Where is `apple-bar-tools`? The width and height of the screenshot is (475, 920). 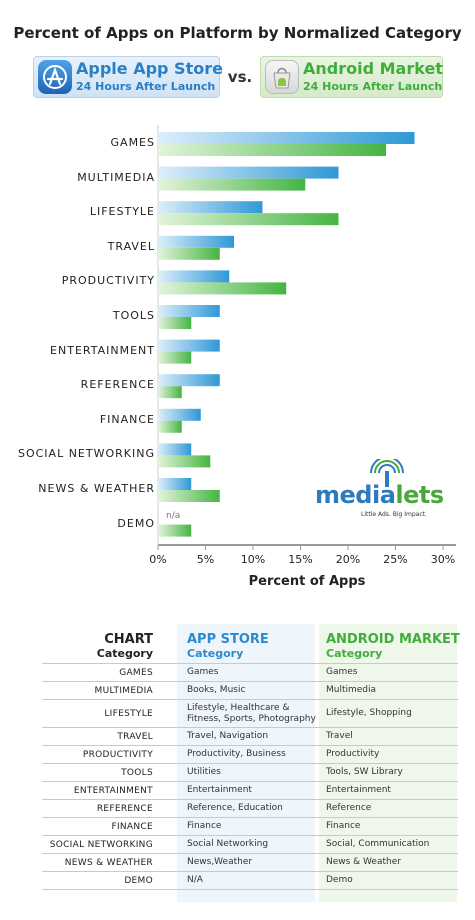 apple-bar-tools is located at coordinates (189, 311).